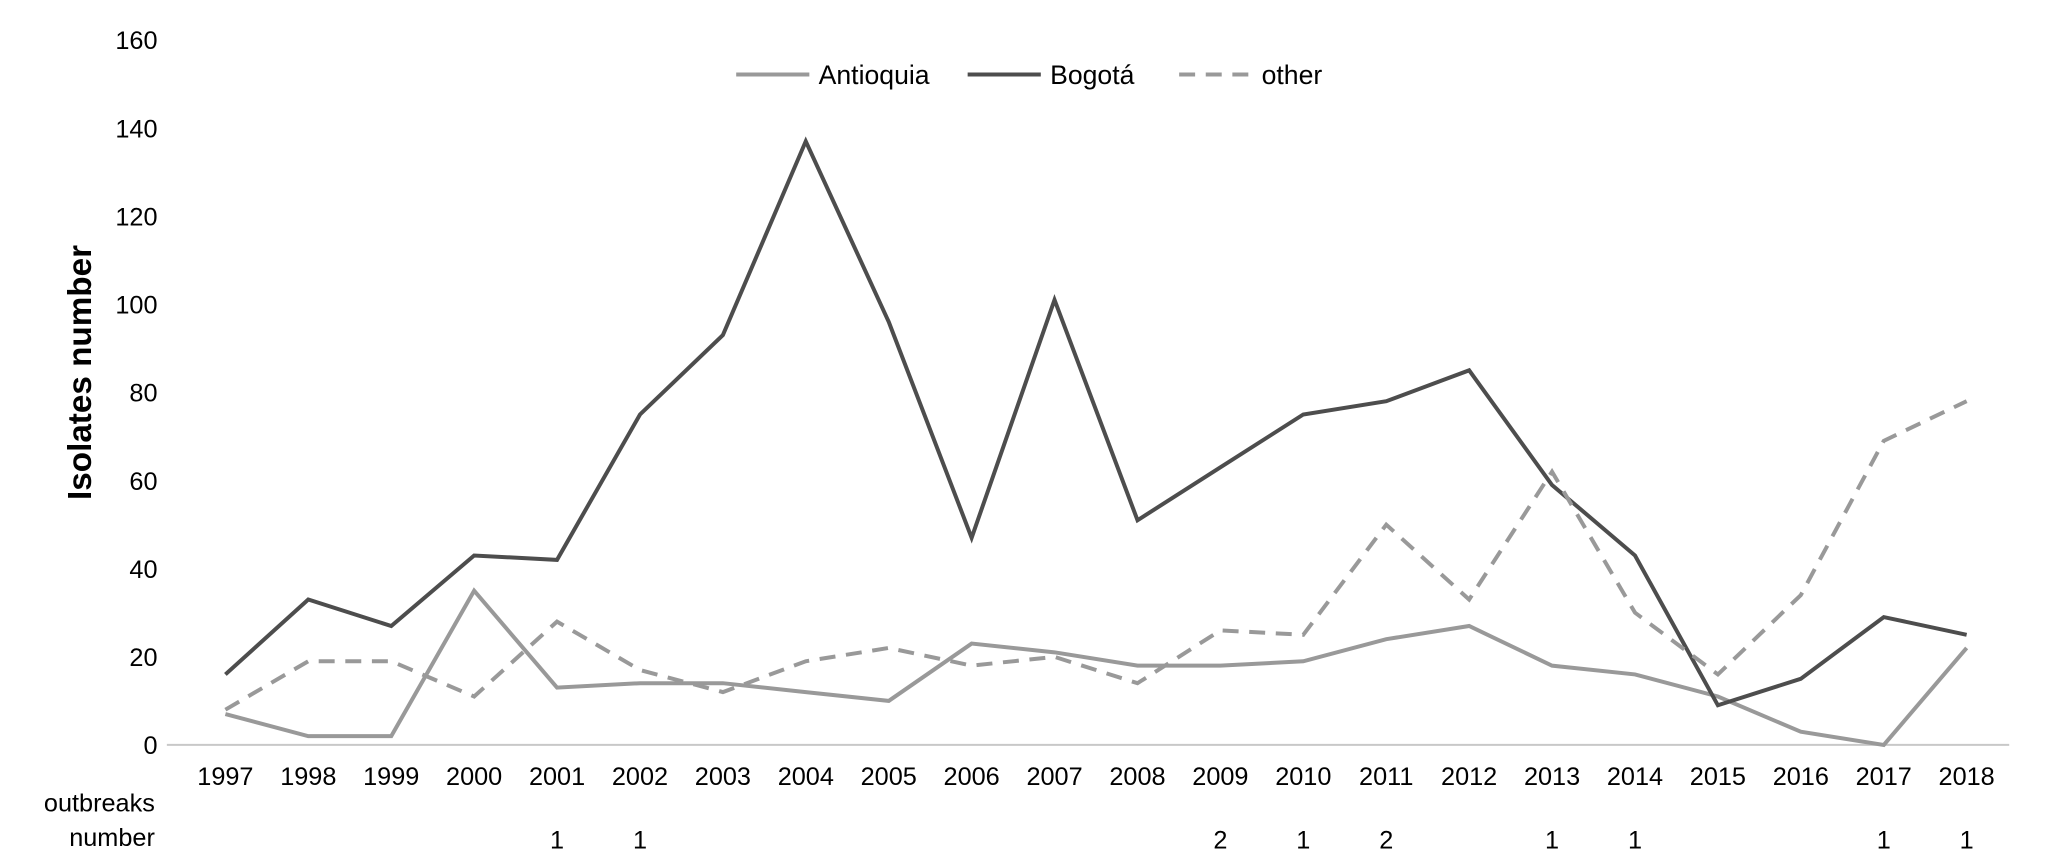  I want to click on x-tick-label: 2001, so click(557, 777).